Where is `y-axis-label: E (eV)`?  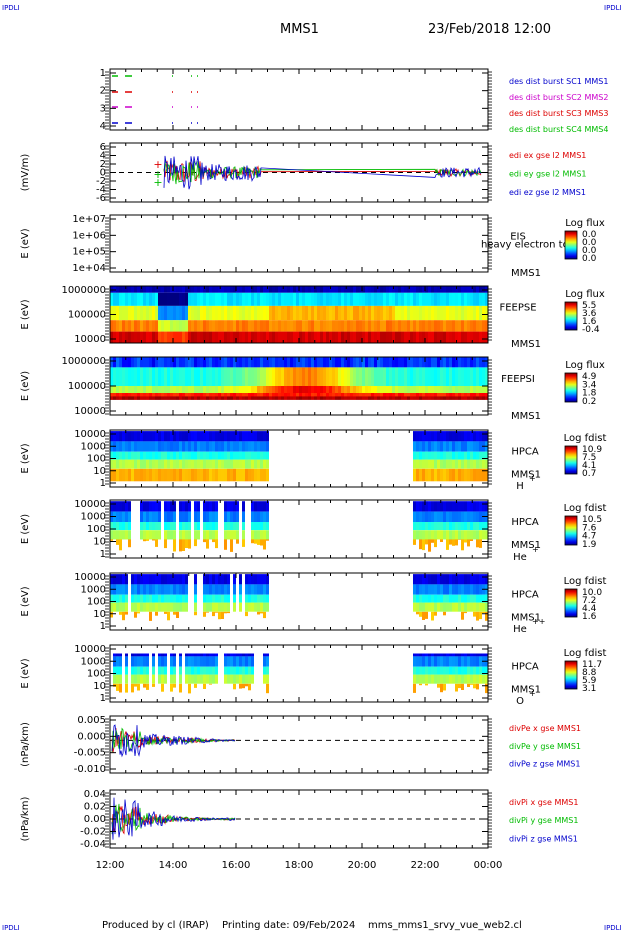
y-axis-label: E (eV) is located at coordinates (25, 386).